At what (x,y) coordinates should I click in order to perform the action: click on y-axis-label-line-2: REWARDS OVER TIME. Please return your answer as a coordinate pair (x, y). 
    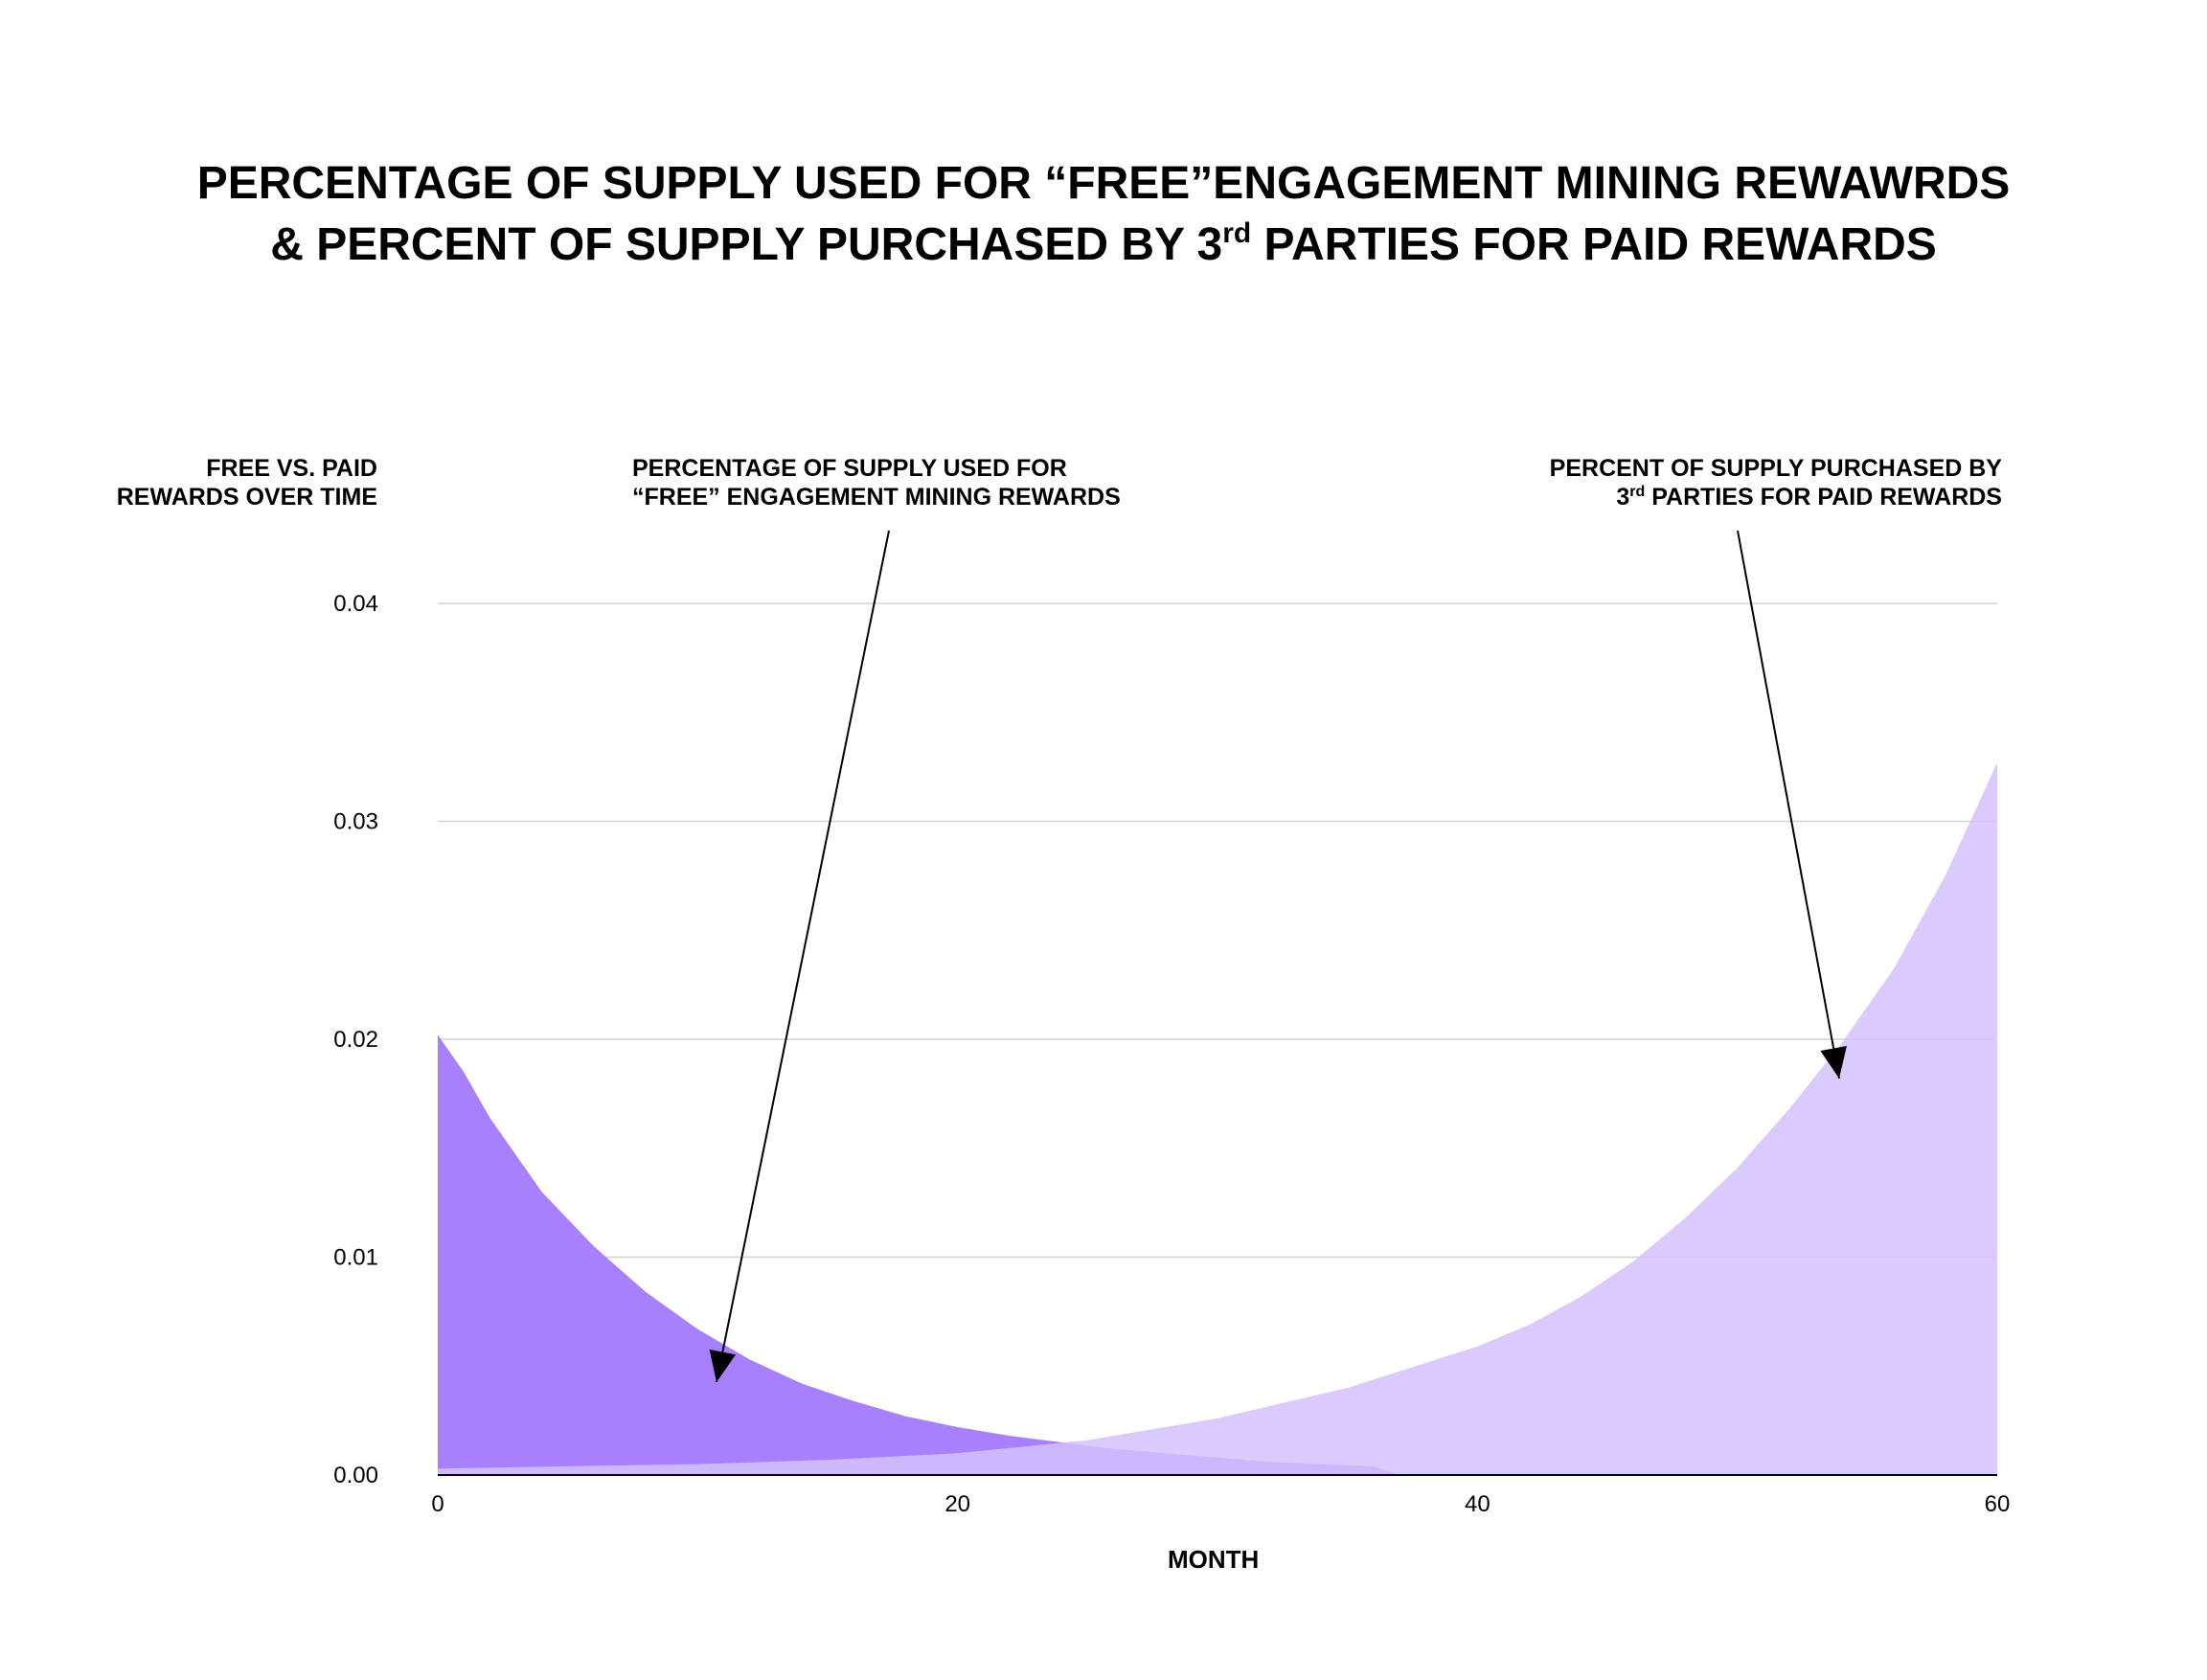
    Looking at the image, I should click on (246, 497).